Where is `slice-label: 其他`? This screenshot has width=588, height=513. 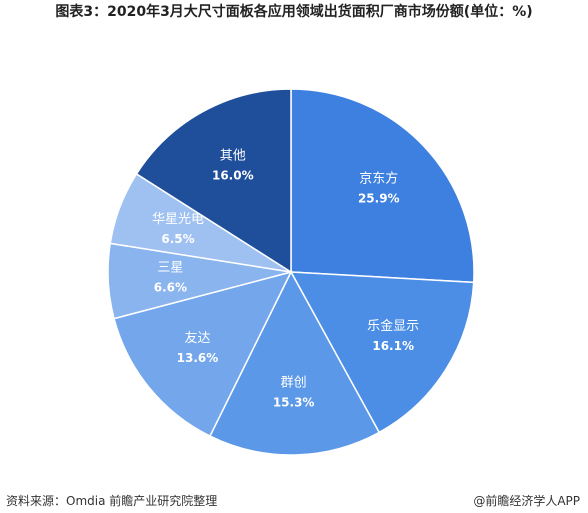 slice-label: 其他 is located at coordinates (233, 156).